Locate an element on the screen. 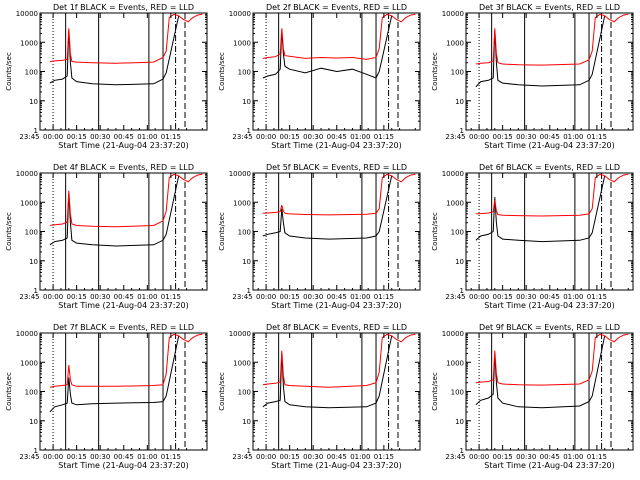 Image resolution: width=640 pixels, height=480 pixels. chart-title: Det 7f BLACK = Events, RED = LLD is located at coordinates (123, 327).